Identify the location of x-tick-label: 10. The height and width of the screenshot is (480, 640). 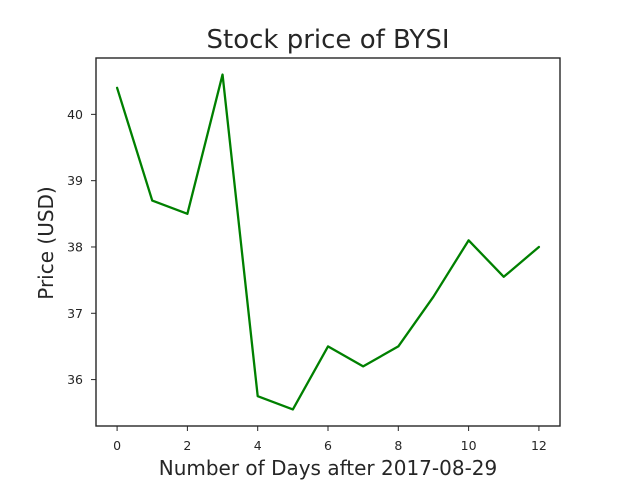
(469, 445).